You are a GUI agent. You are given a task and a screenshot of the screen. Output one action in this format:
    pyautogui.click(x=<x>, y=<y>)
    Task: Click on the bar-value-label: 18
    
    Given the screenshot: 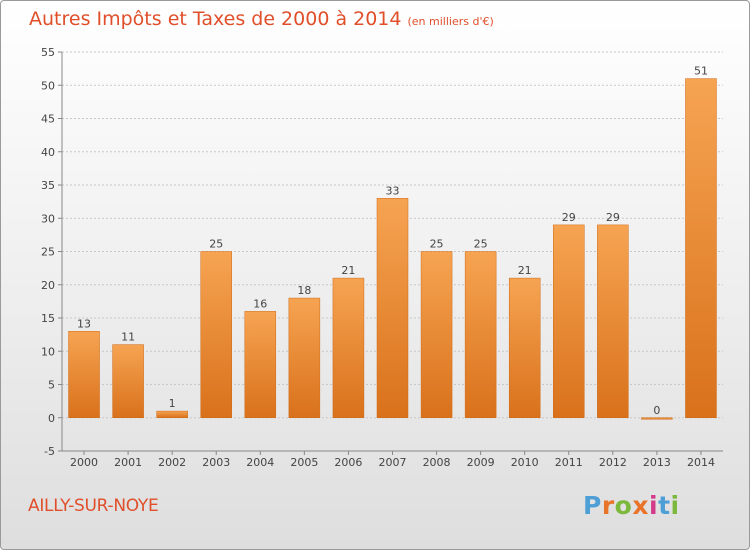 What is the action you would take?
    pyautogui.click(x=304, y=290)
    